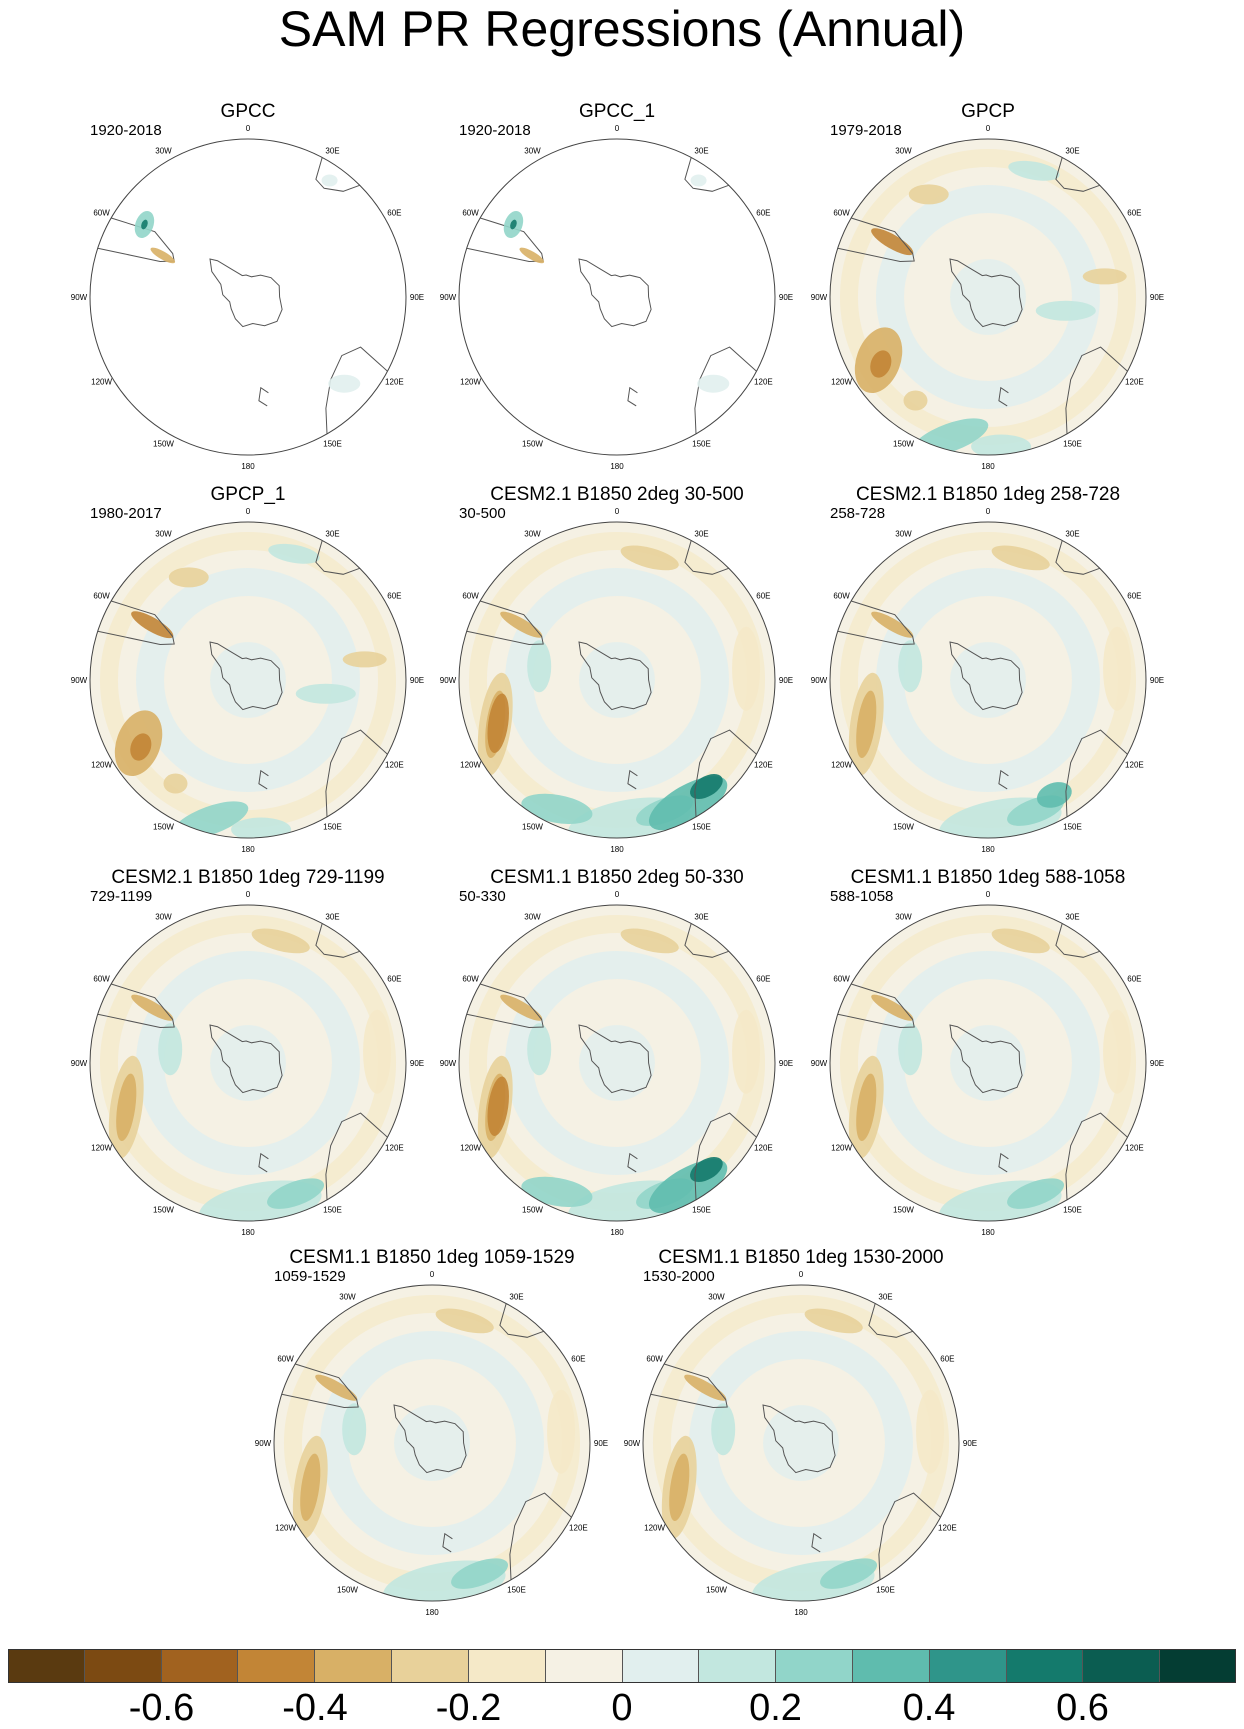  Describe the element at coordinates (862, 896) in the screenshot. I see `period-label: 588-1058` at that location.